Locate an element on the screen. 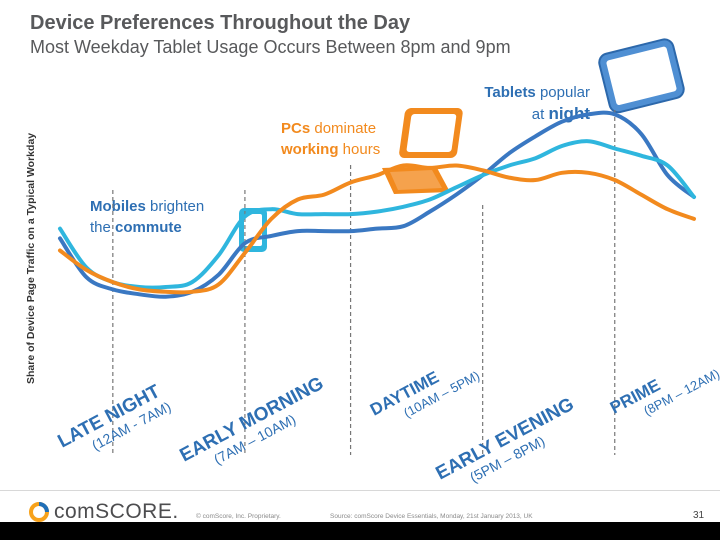 The height and width of the screenshot is (540, 720). annotation-pcs-bold2: working is located at coordinates (310, 149).